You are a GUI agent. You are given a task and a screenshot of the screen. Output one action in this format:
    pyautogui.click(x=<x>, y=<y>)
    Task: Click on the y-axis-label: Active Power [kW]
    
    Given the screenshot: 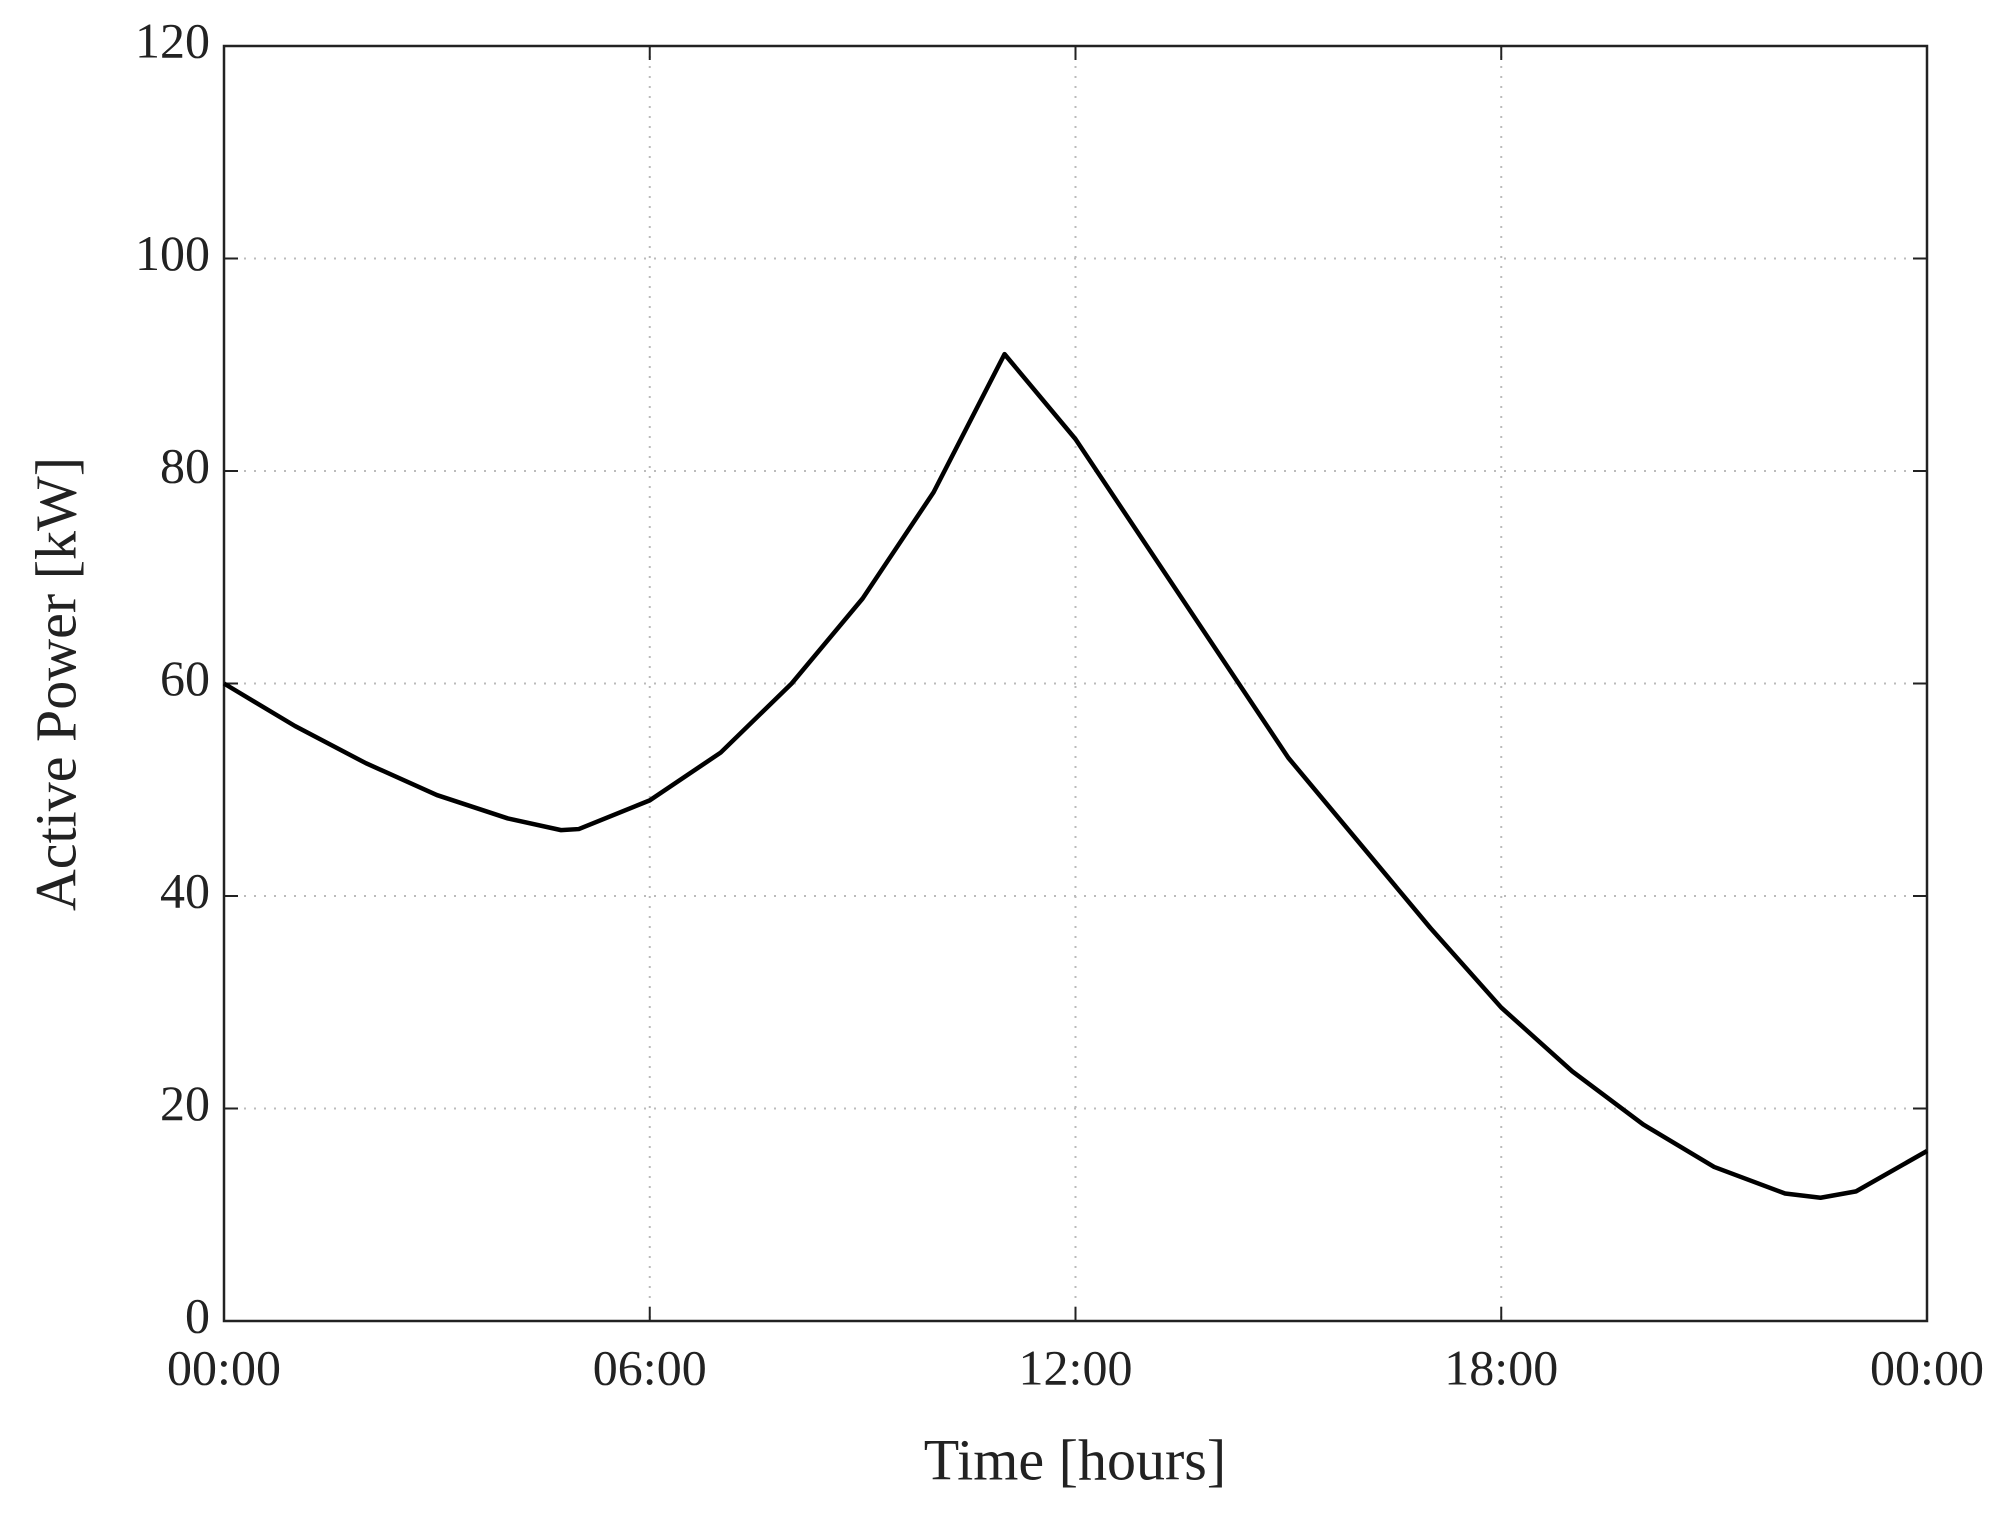 What is the action you would take?
    pyautogui.click(x=55, y=684)
    